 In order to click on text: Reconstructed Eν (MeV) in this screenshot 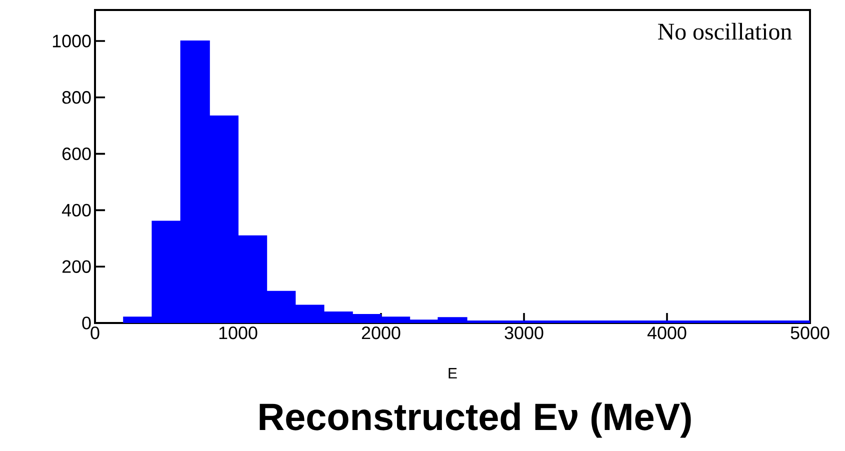, I will do `click(475, 420)`.